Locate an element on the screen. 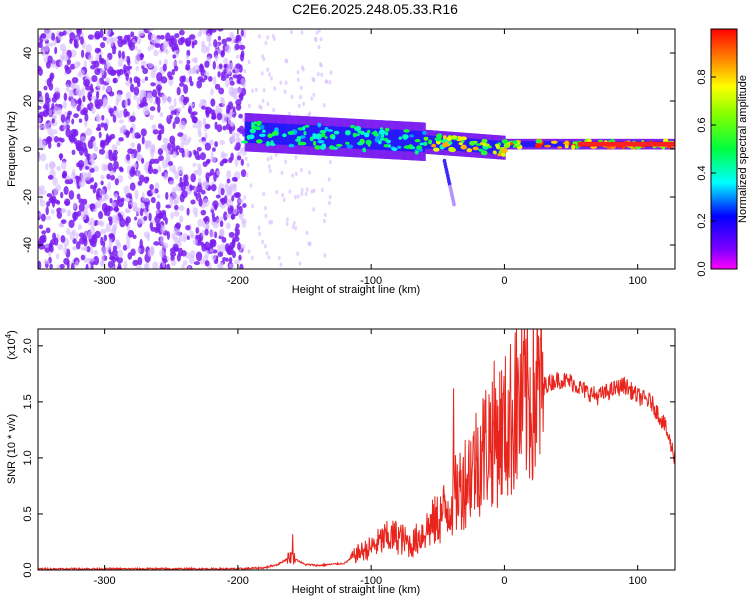  colorbar-tick-label: 0.8 is located at coordinates (702, 76).